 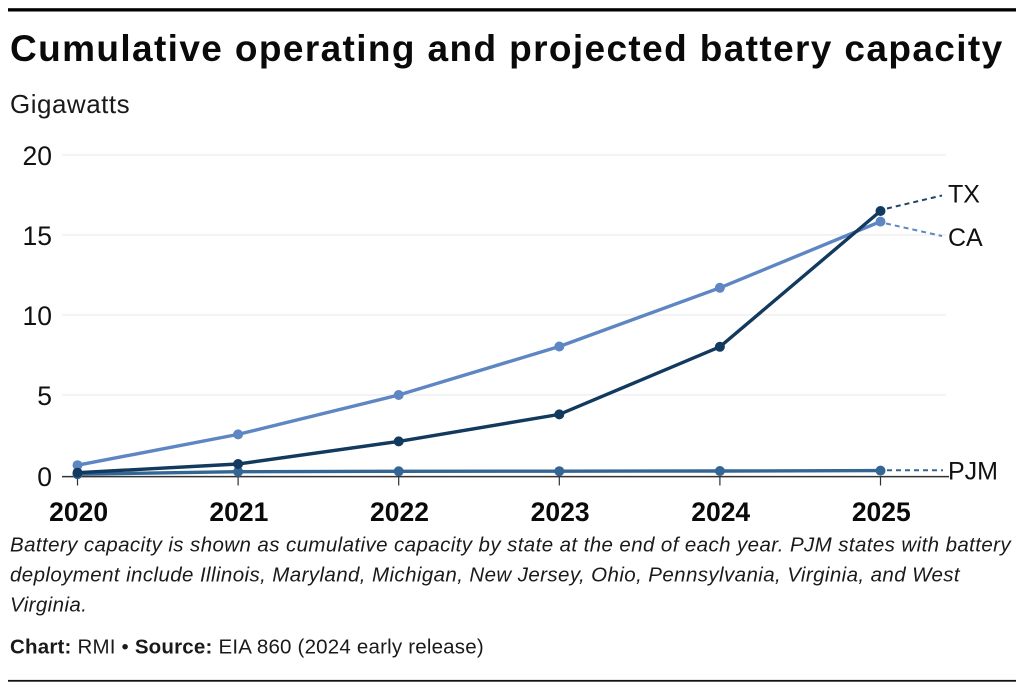 I want to click on svg-text: PJM, so click(x=973, y=472).